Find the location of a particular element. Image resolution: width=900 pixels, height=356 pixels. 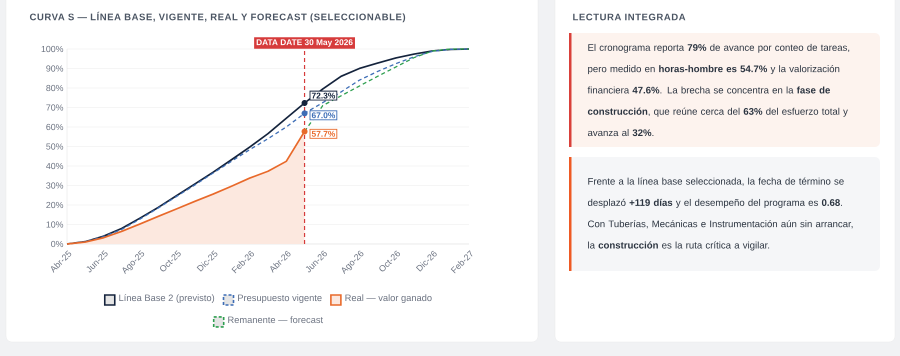

y-tick-label: 90% is located at coordinates (55, 68).